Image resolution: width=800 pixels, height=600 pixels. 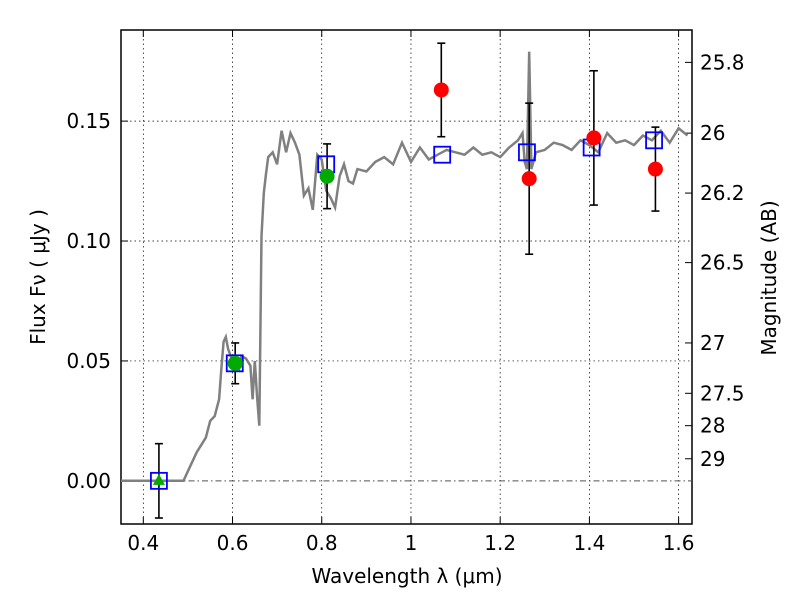 What do you see at coordinates (548, 134) in the screenshot?
I see `observed-red` at bounding box center [548, 134].